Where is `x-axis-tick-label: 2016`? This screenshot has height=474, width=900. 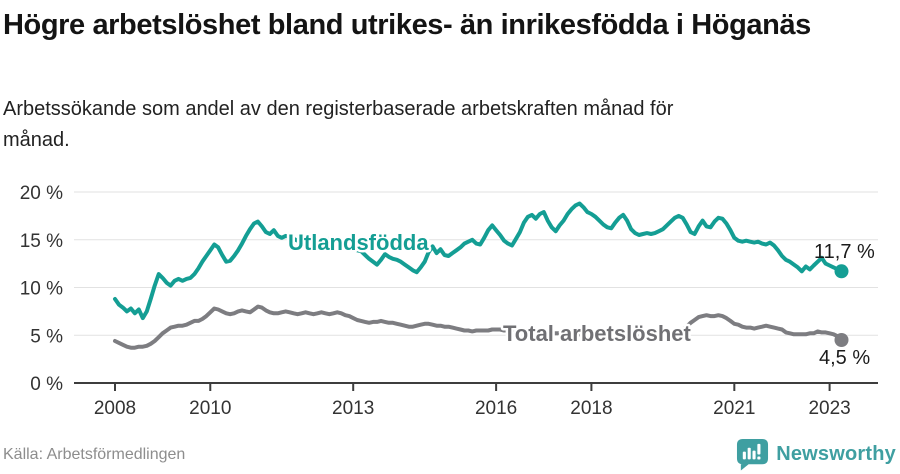
x-axis-tick-label: 2016 is located at coordinates (496, 408).